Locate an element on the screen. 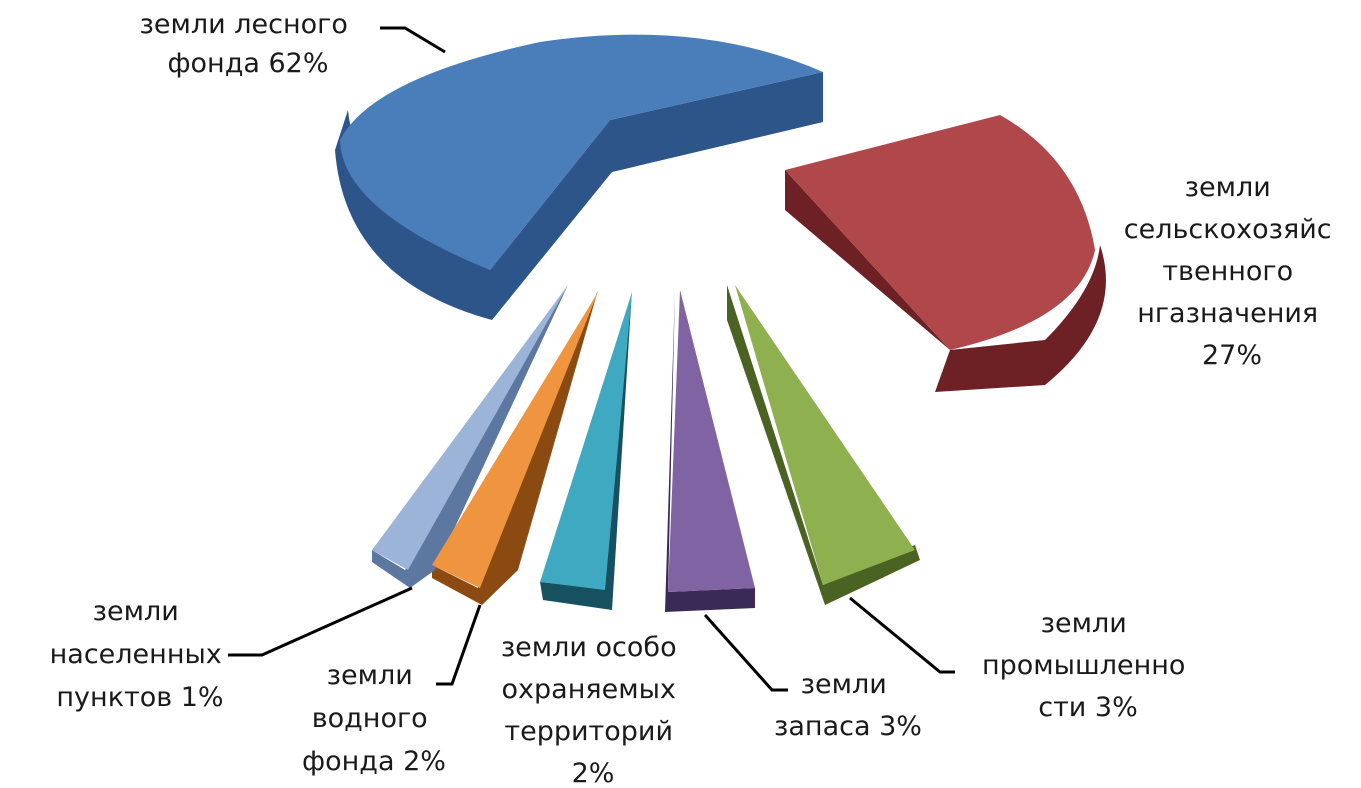 The image size is (1361, 788). label-industry: земли промышленно сти 3% is located at coordinates (1088, 665).